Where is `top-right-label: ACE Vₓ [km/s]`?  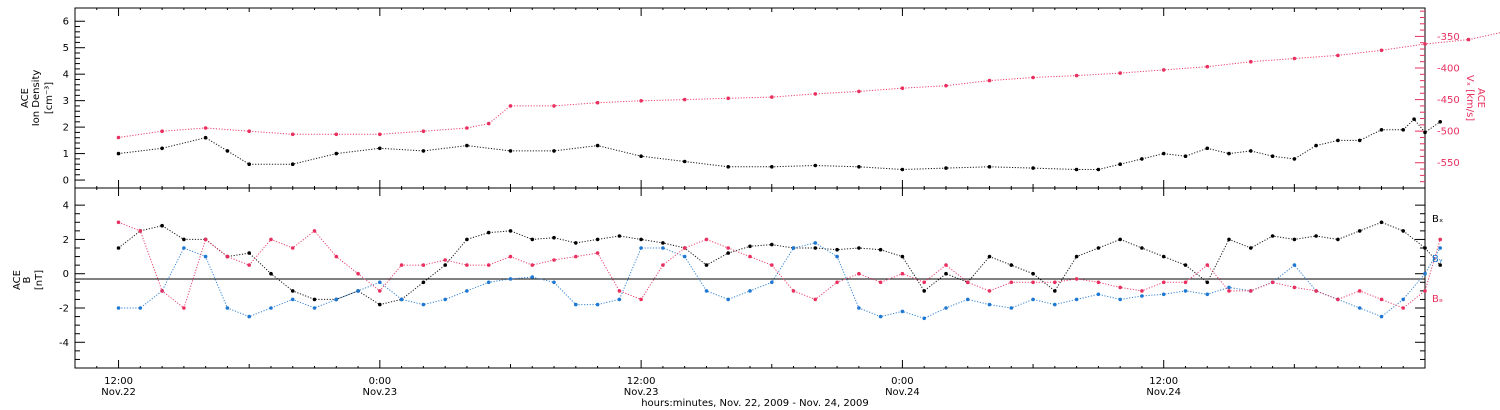 top-right-label: ACE Vₓ [km/s] is located at coordinates (1475, 98).